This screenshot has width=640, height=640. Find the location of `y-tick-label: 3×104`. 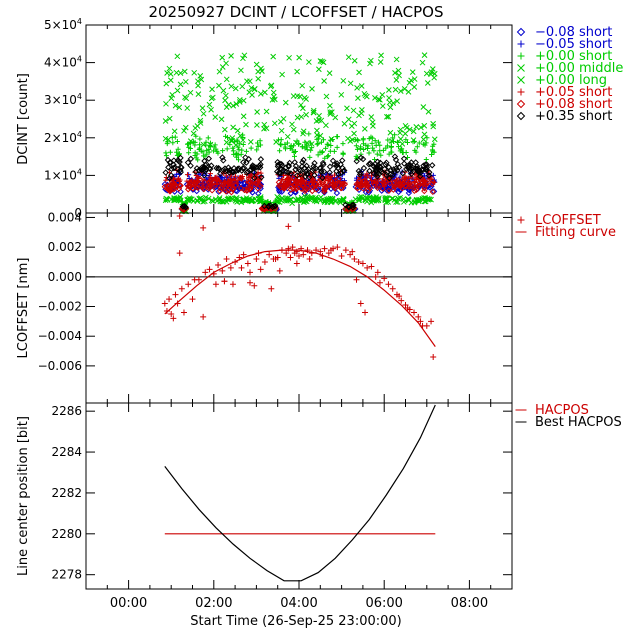

y-tick-label: 3×104 is located at coordinates (63, 99).